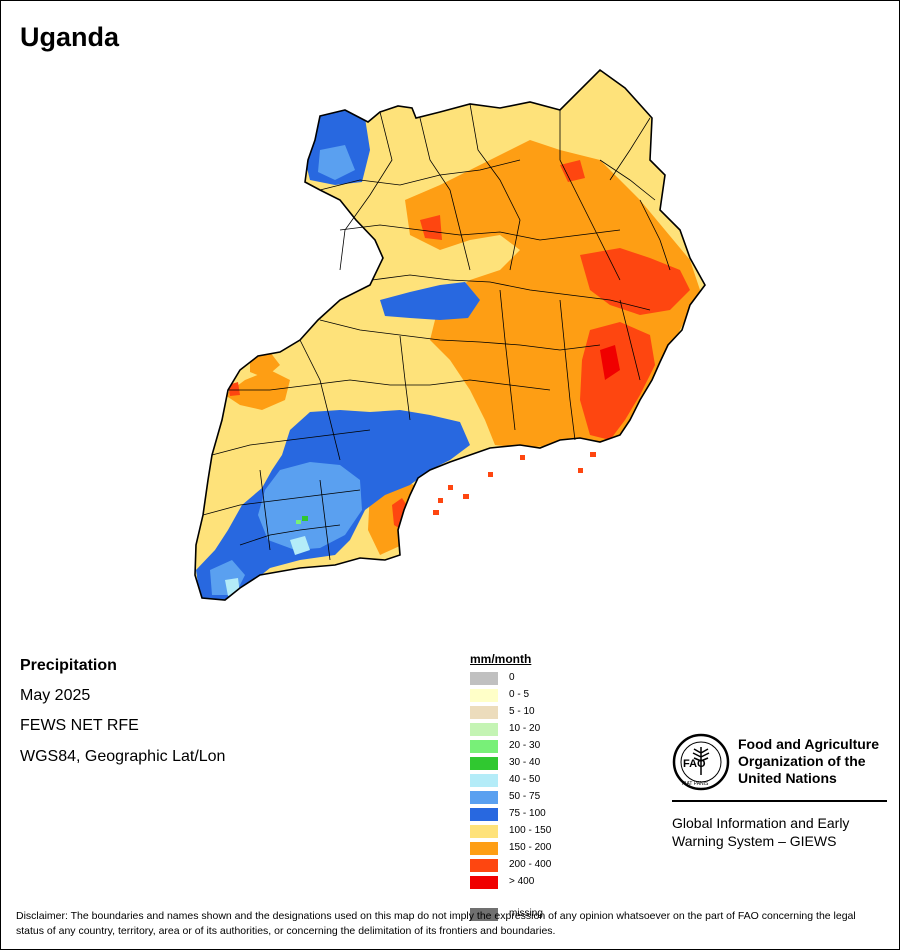 This screenshot has width=900, height=950. Describe the element at coordinates (694, 764) in the screenshot. I see `logo-text: FAO` at that location.